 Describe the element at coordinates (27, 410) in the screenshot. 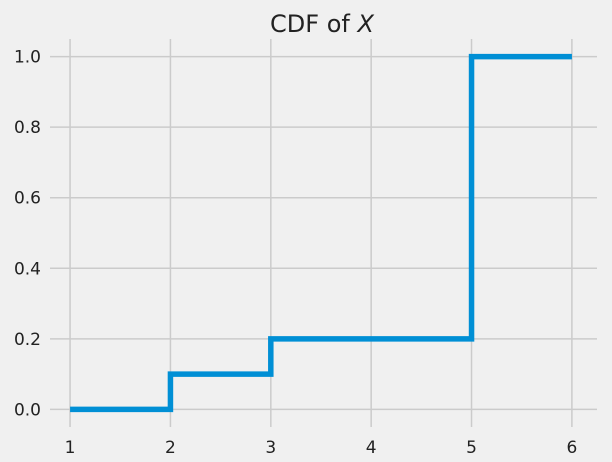

I see `y-tick-label-0: 0.0` at that location.